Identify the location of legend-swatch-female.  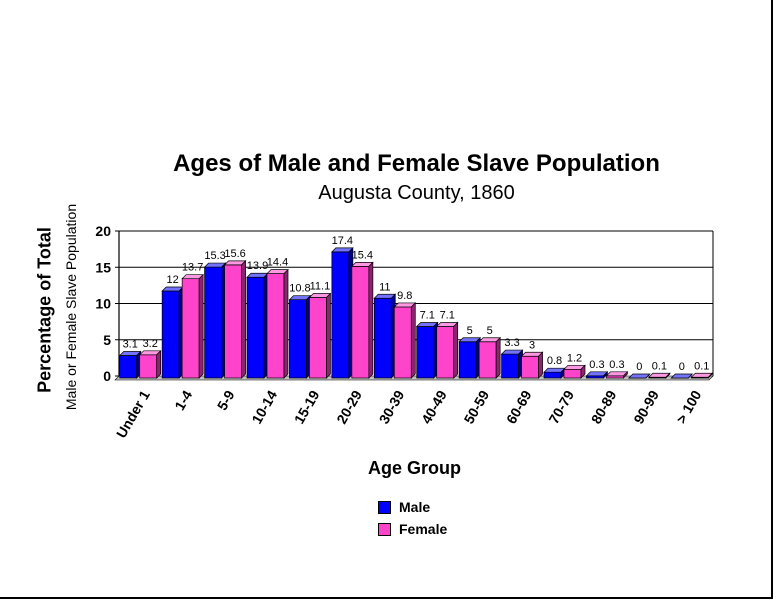
(384, 529).